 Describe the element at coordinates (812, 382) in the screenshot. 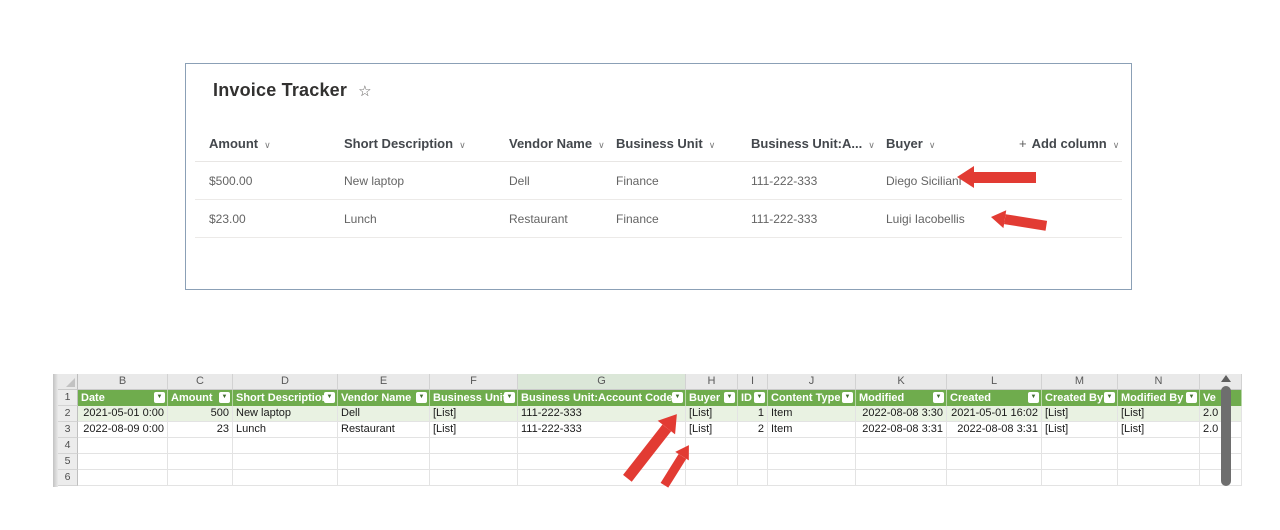

I see `col-letter-J: J` at that location.